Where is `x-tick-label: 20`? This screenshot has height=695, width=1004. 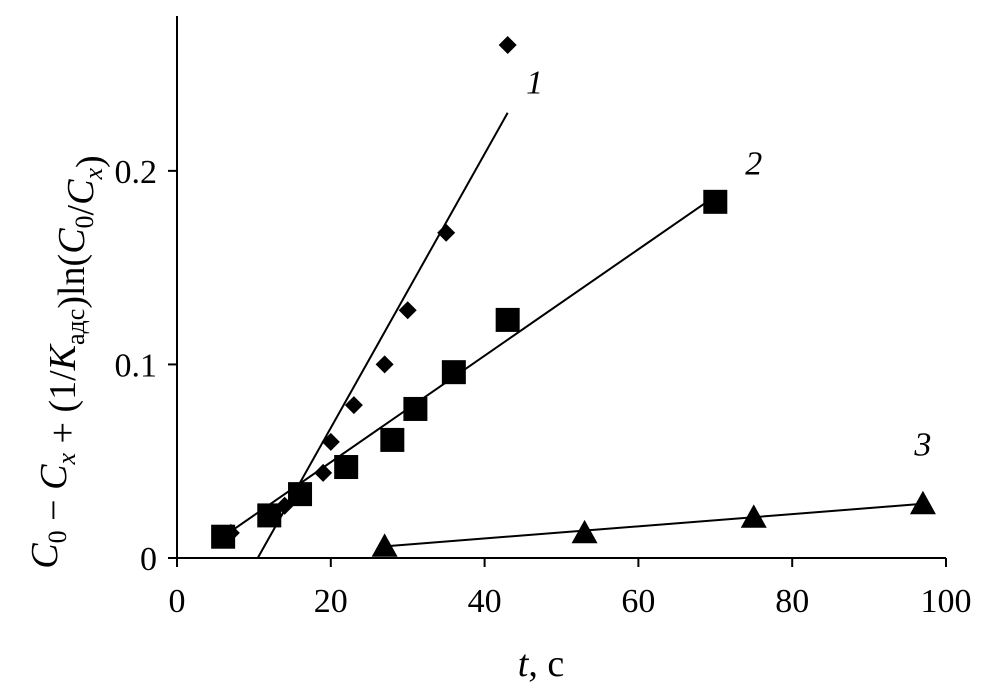
x-tick-label: 20 is located at coordinates (331, 601).